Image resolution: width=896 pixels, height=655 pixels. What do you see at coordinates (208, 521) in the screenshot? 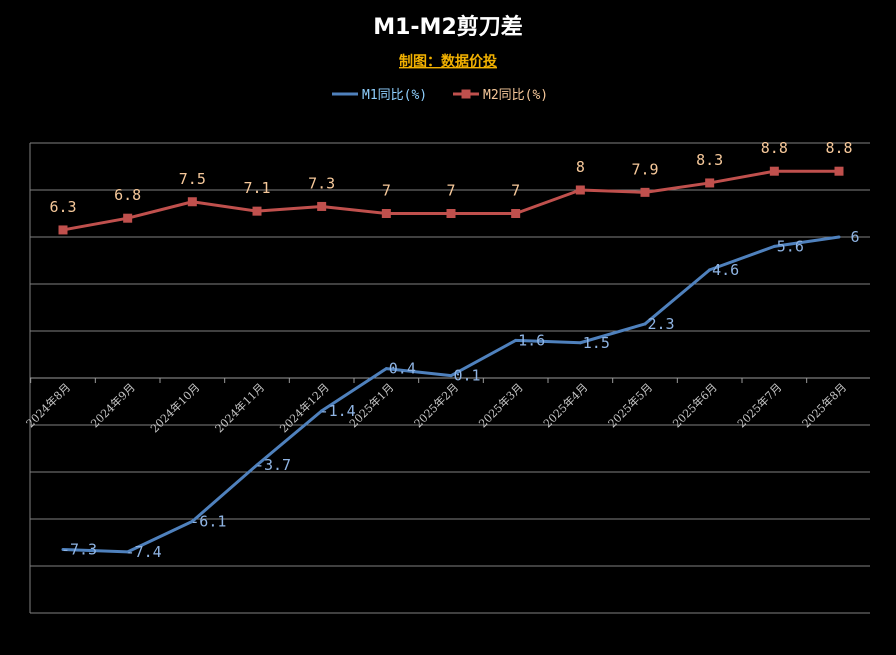
I see `data-label-m1: -6.1` at bounding box center [208, 521].